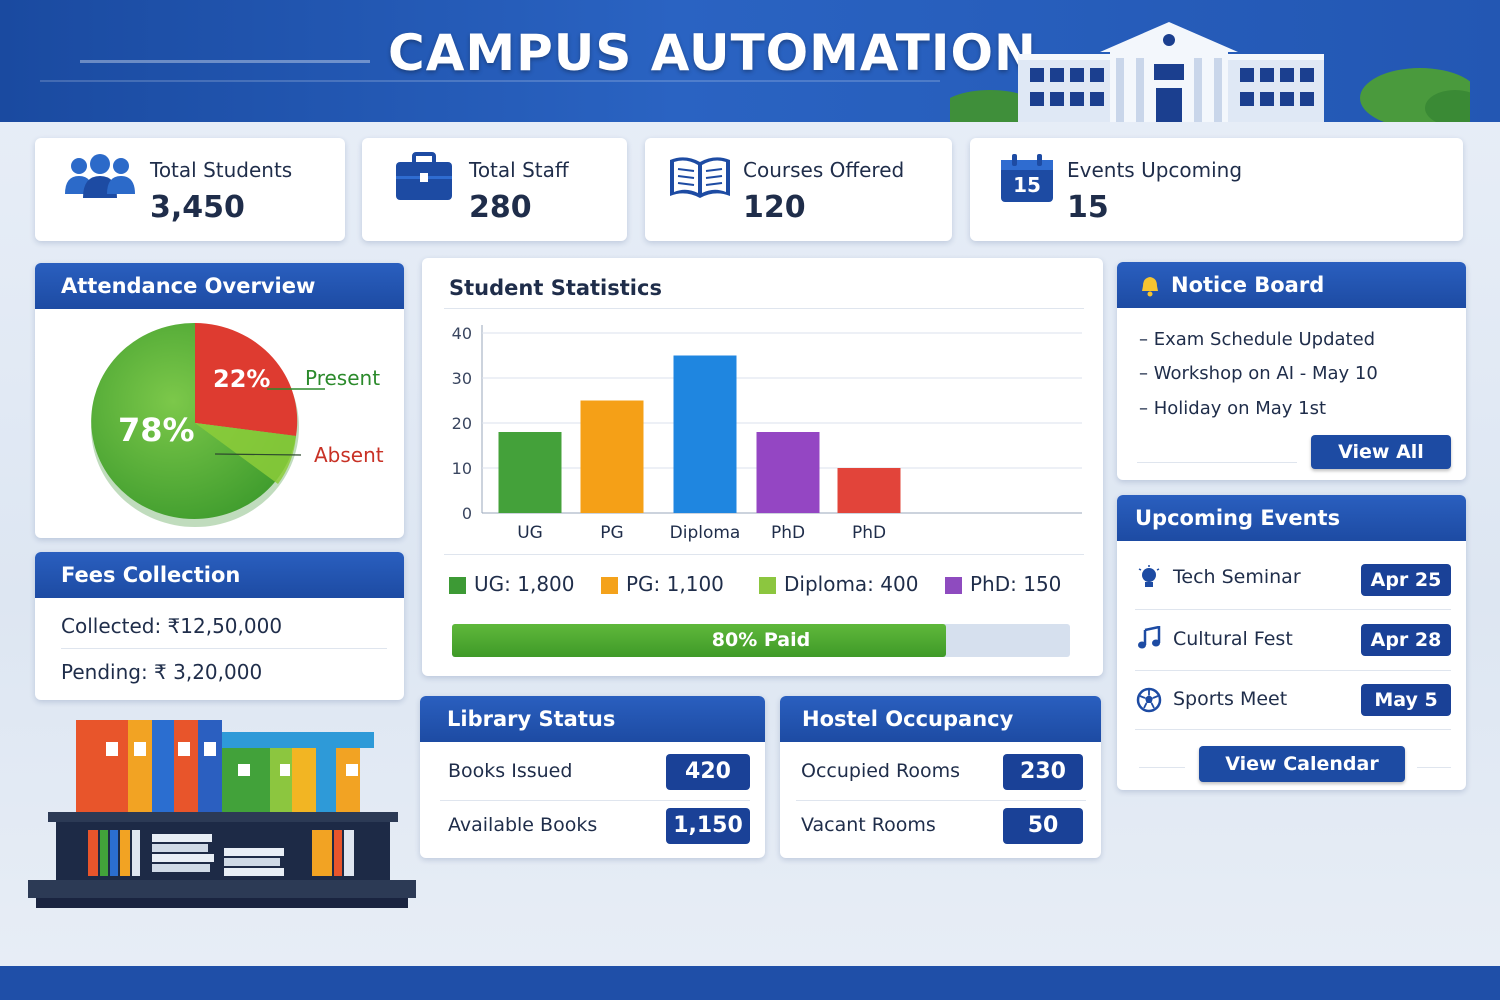 The height and width of the screenshot is (1000, 1500). I want to click on stat-card-staff: Total Staff 280, so click(494, 189).